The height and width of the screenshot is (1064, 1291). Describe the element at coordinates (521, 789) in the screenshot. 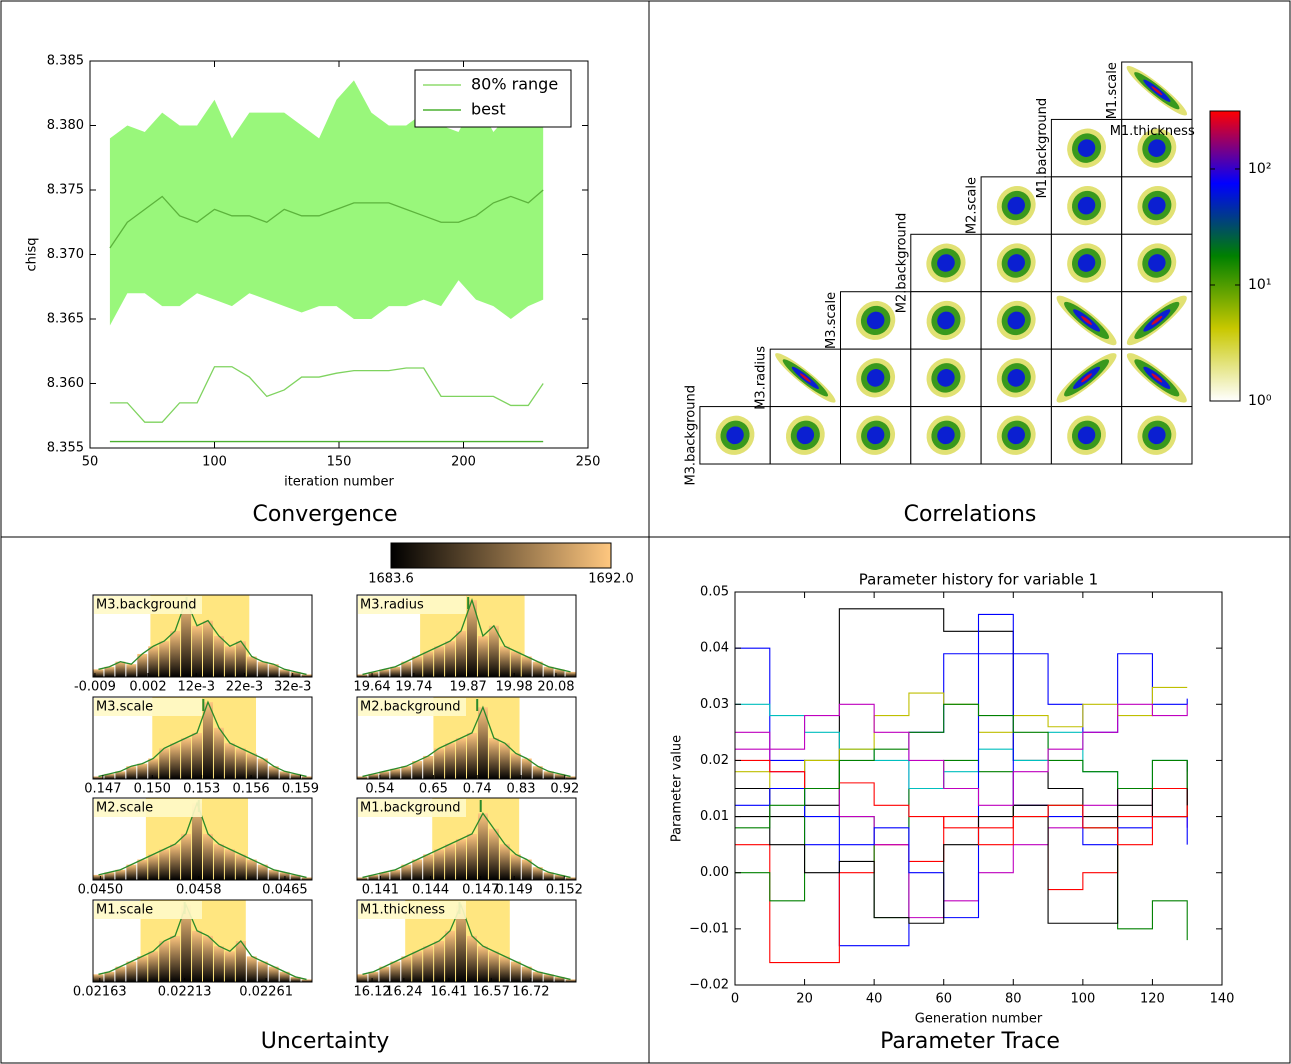

I see `x-tick-label: 0.83` at that location.